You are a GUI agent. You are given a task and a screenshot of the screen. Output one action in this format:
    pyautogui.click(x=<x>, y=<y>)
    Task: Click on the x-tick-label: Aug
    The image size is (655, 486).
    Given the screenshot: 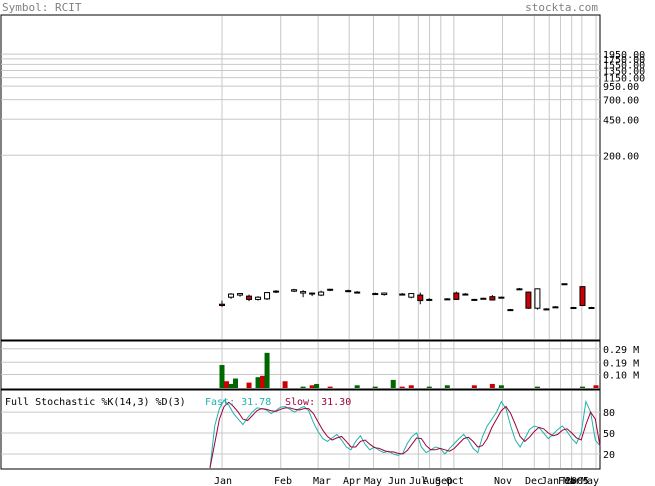 What is the action you would take?
    pyautogui.click(x=432, y=481)
    